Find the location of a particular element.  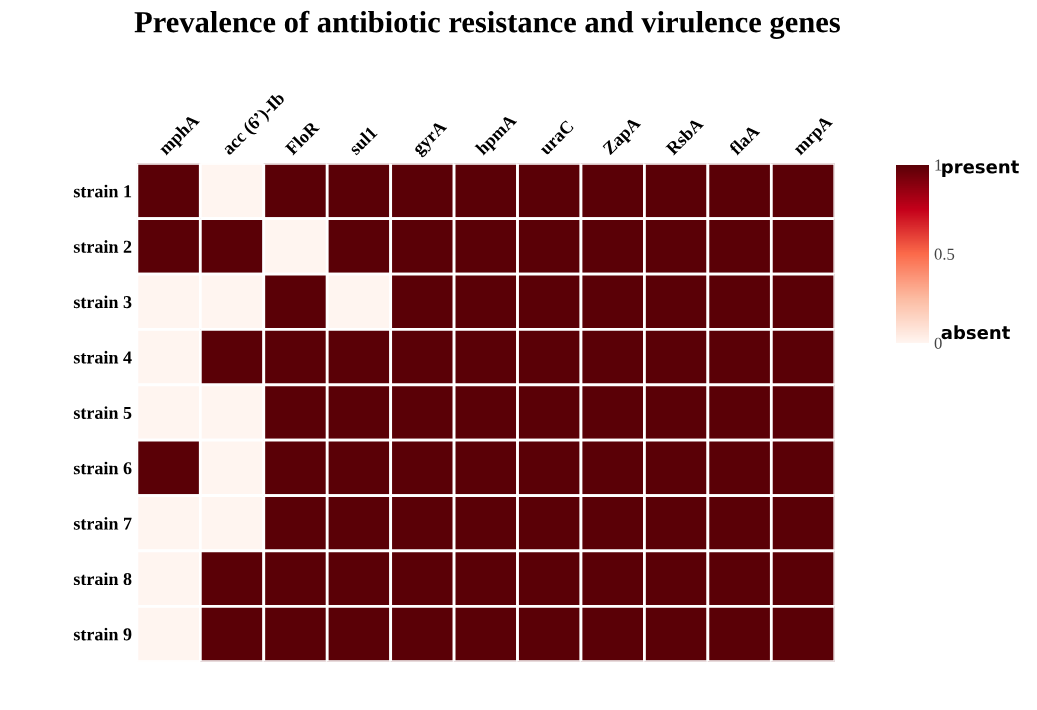

chart-title: Prevalence of antibiotic resistance and virulence genes is located at coordinates (487, 24).